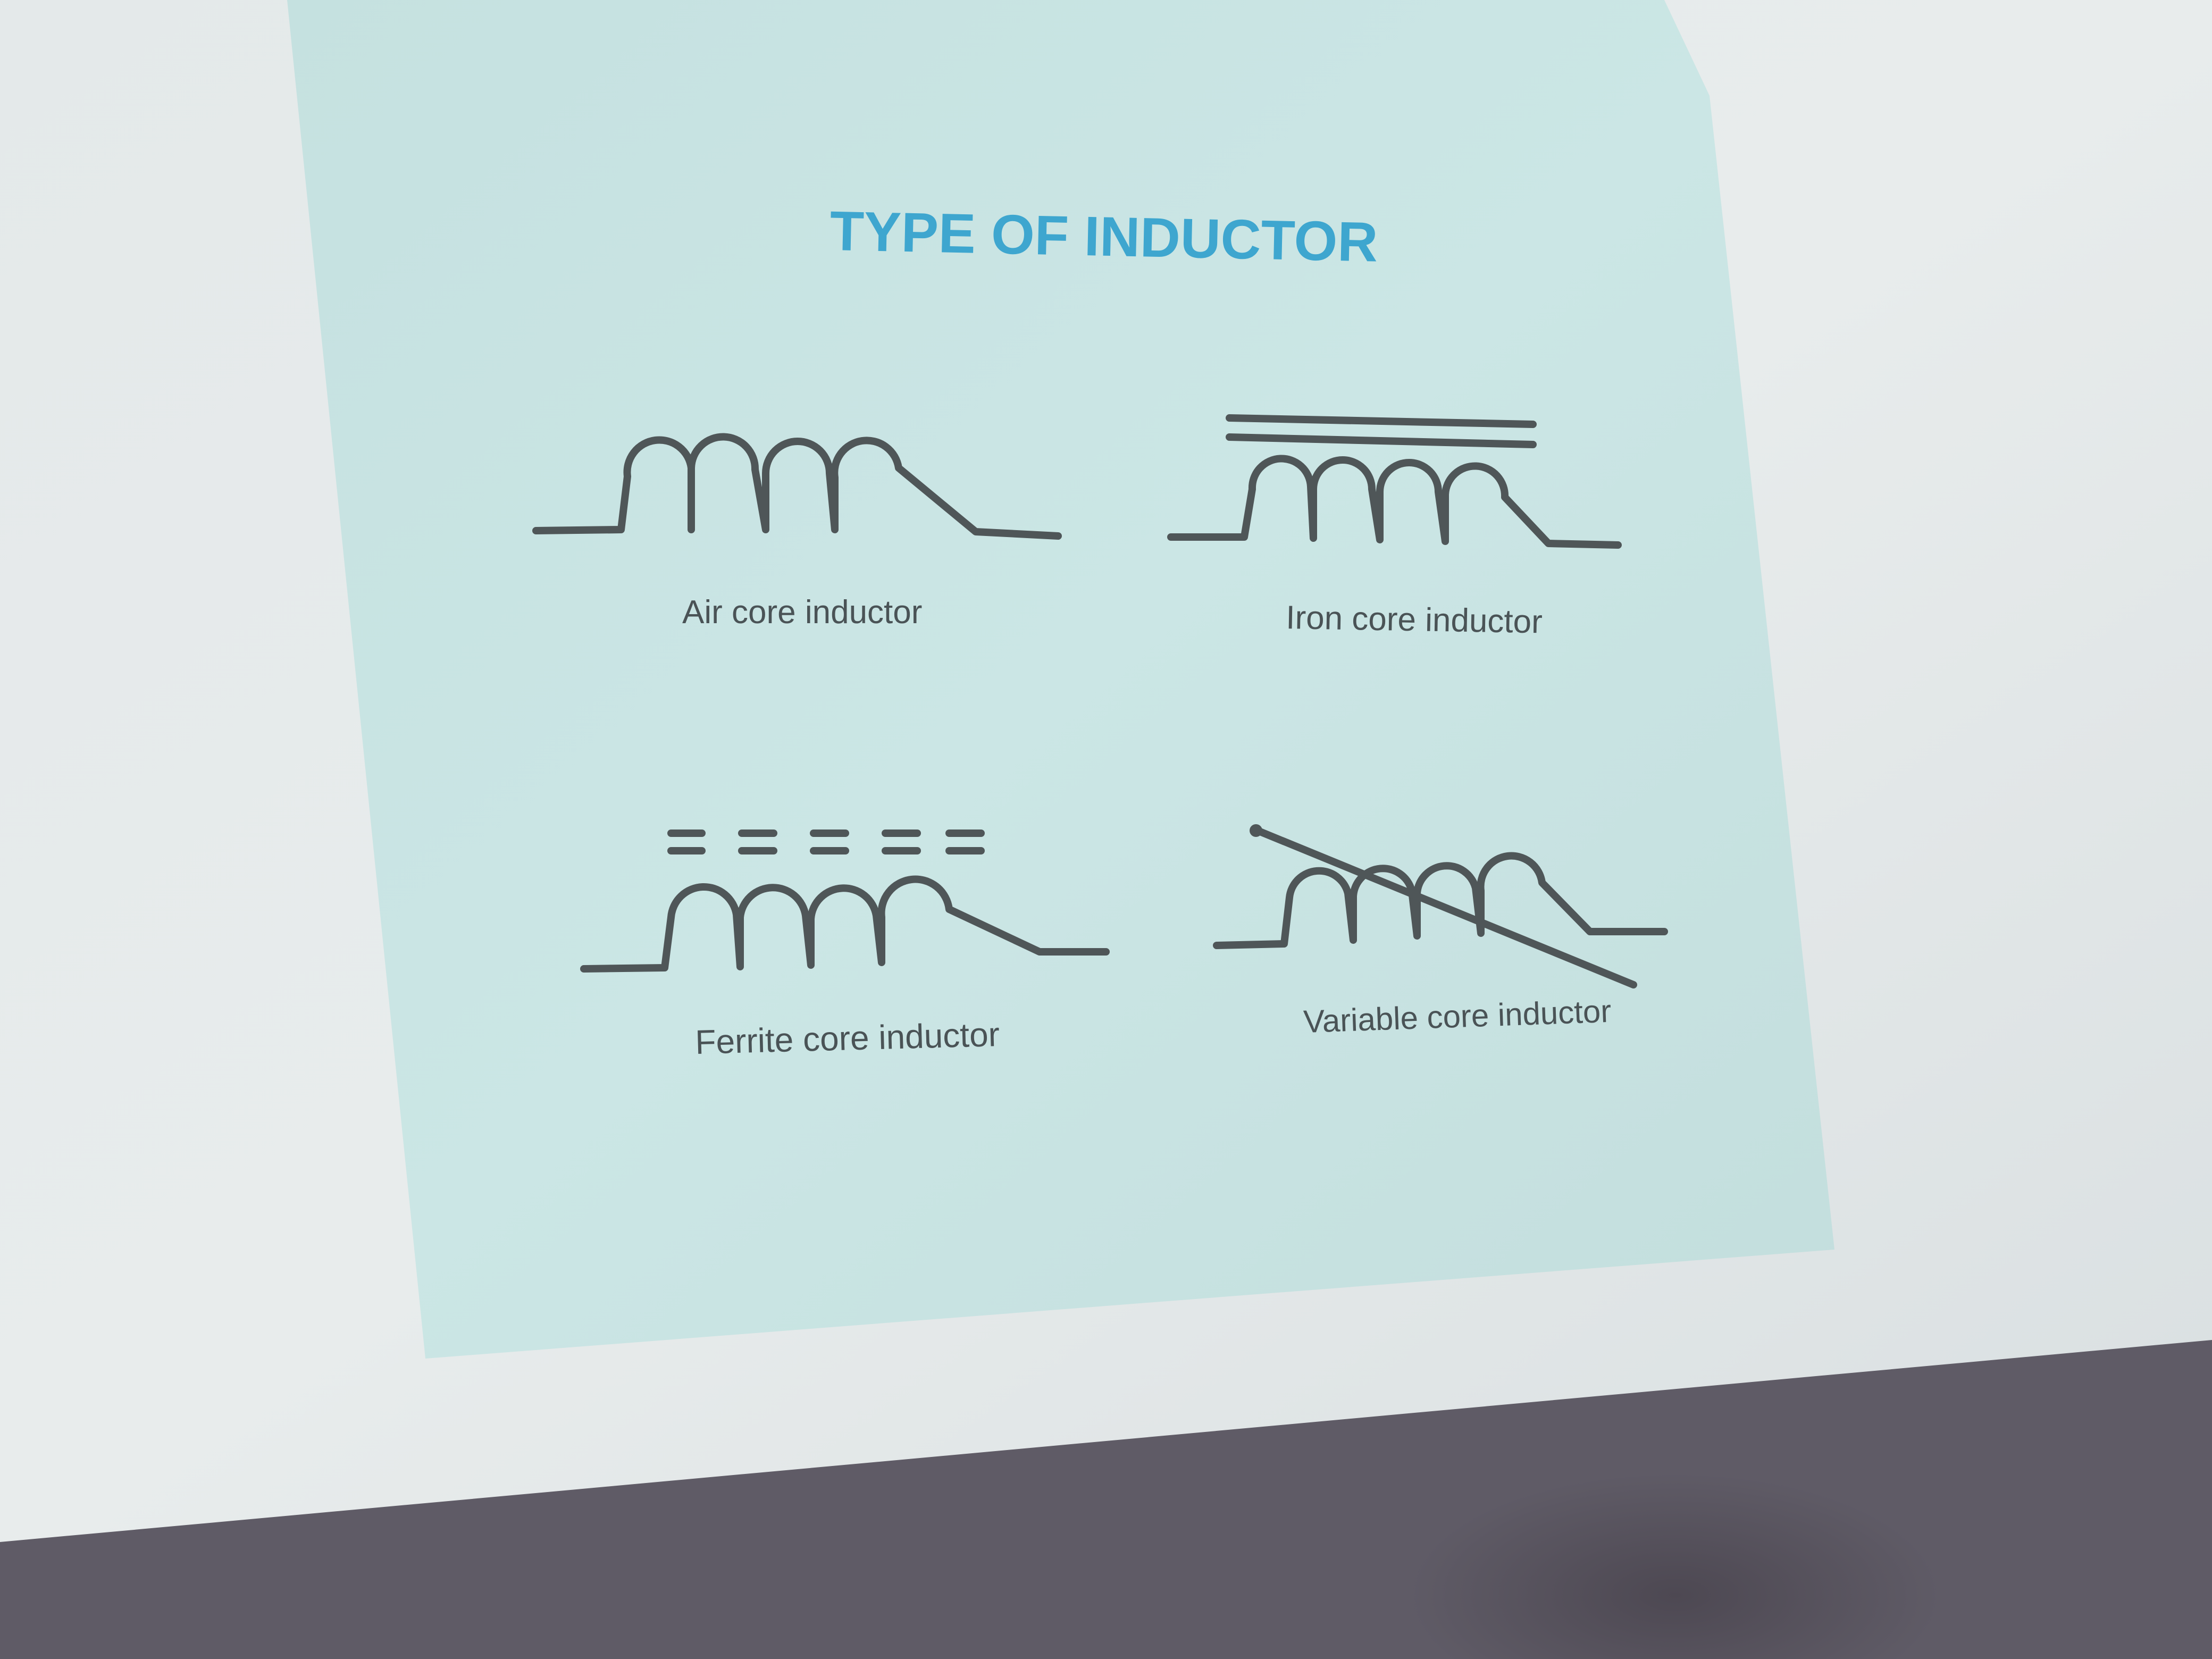 The image size is (2212, 1659). Describe the element at coordinates (797, 486) in the screenshot. I see `air-core-symbol` at that location.